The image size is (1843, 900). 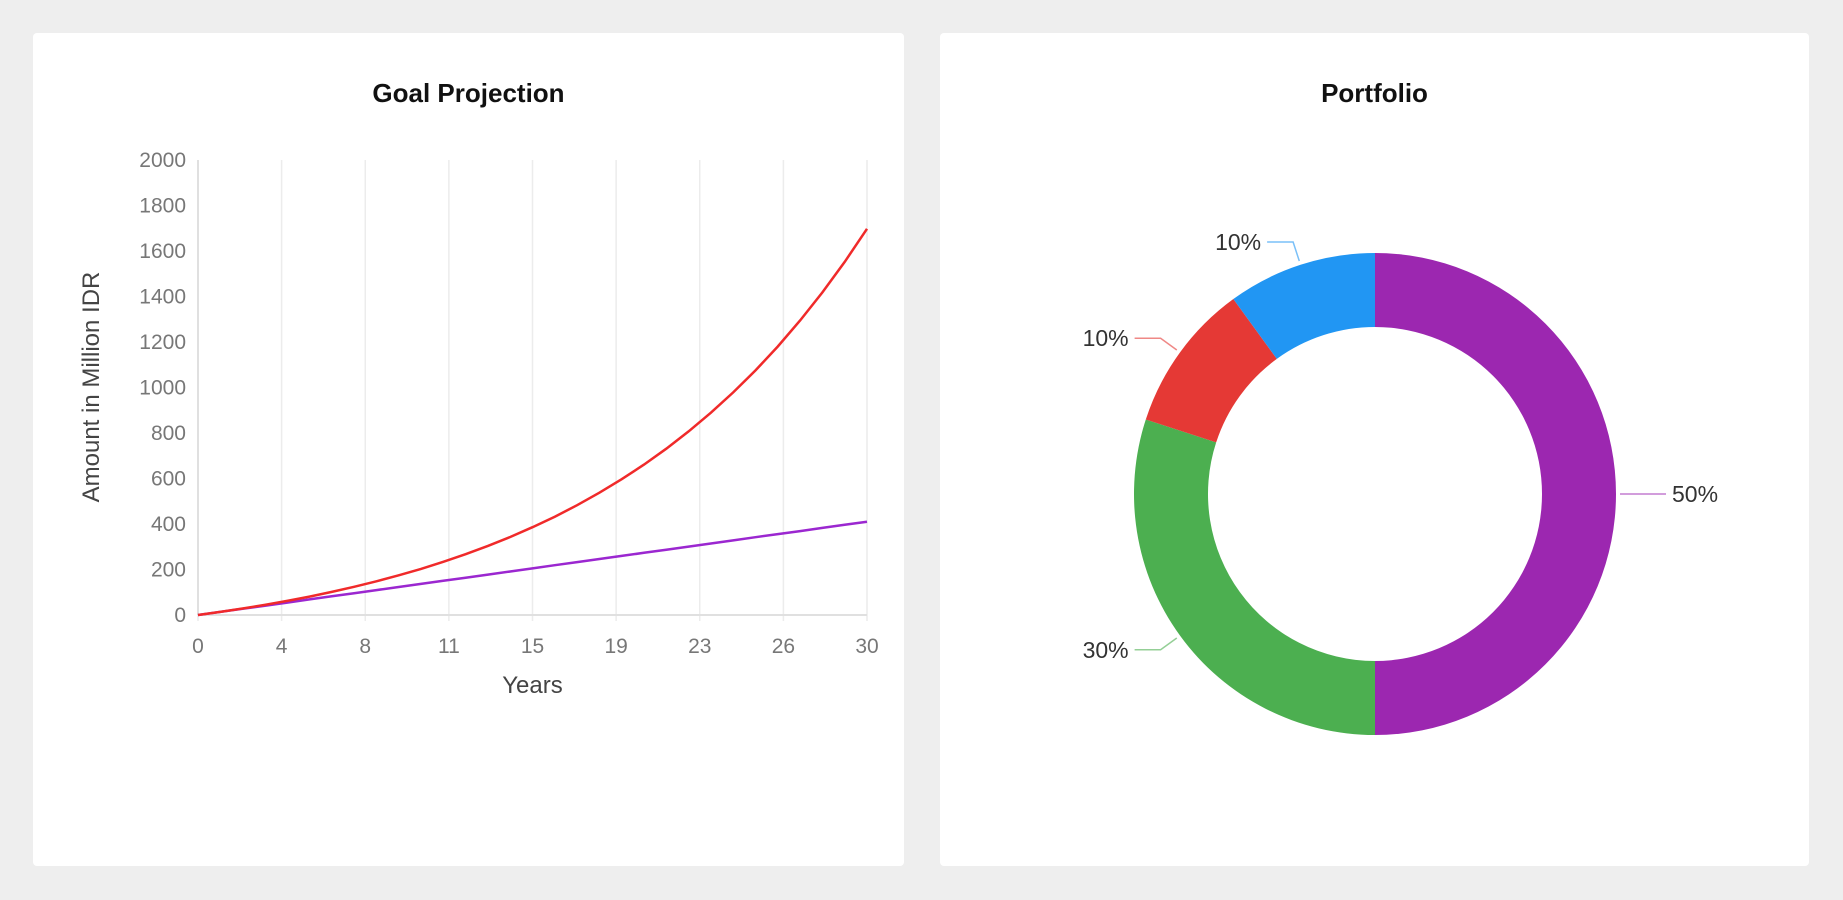 I want to click on y-tick-label: 800, so click(x=168, y=433).